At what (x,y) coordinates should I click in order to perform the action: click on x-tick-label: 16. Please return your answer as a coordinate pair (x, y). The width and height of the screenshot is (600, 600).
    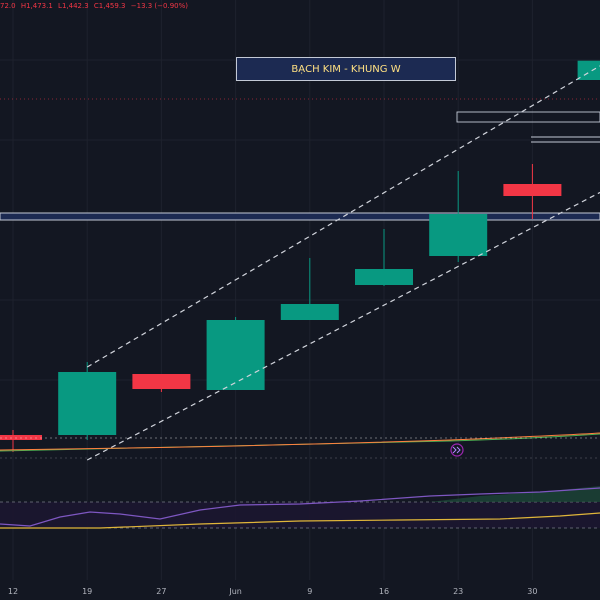
    Looking at the image, I should click on (384, 591).